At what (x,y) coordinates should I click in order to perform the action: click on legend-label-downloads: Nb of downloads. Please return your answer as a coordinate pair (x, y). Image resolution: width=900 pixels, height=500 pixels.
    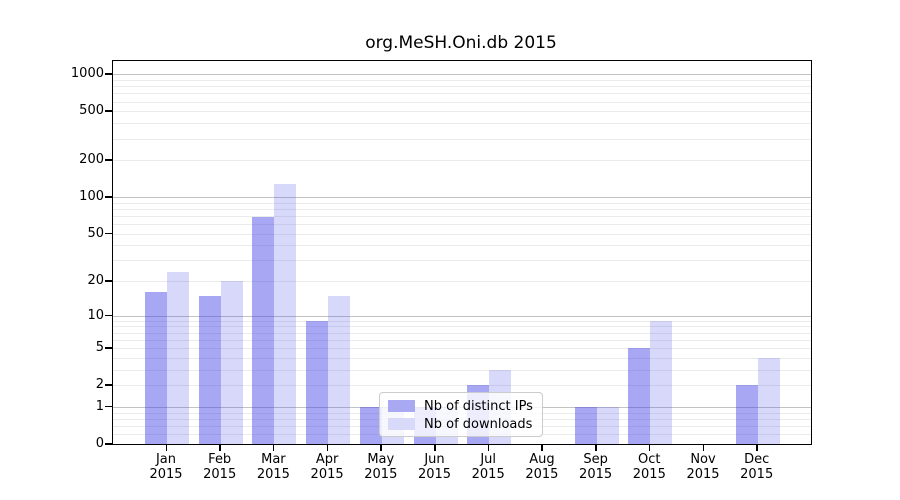
    Looking at the image, I should click on (478, 424).